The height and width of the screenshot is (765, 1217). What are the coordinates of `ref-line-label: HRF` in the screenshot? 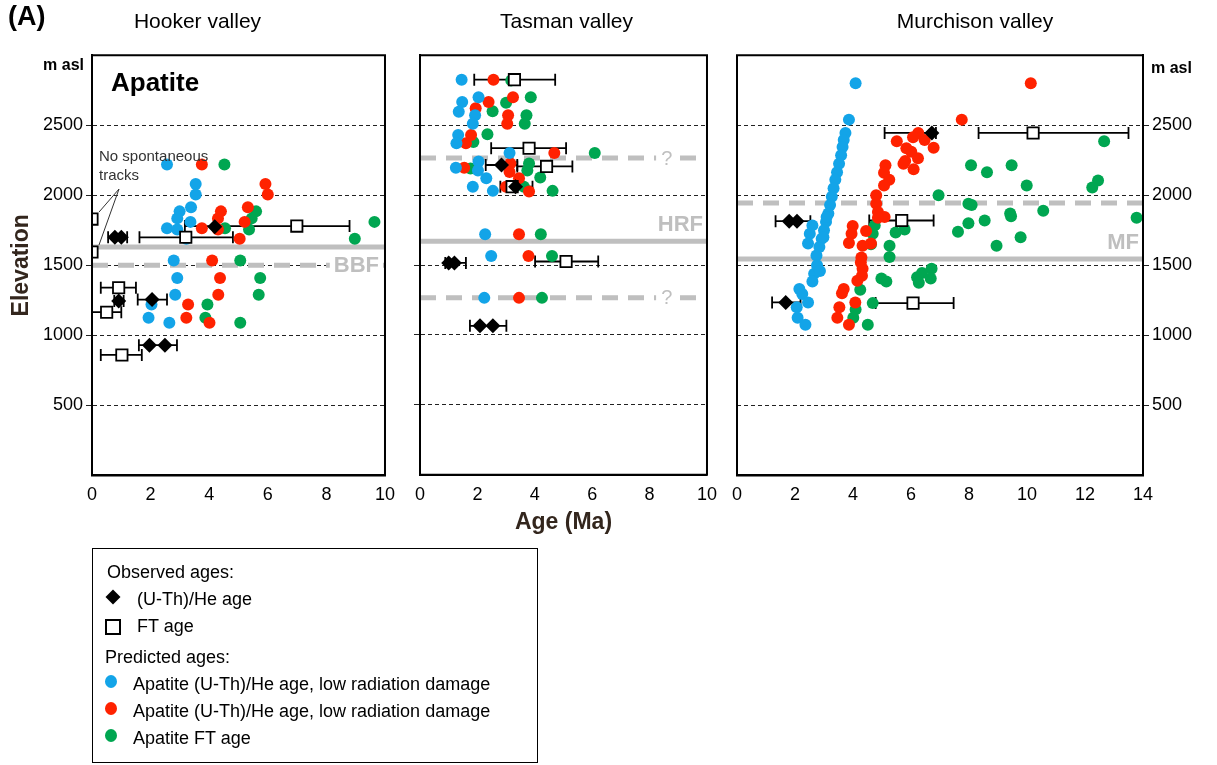 It's located at (680, 224).